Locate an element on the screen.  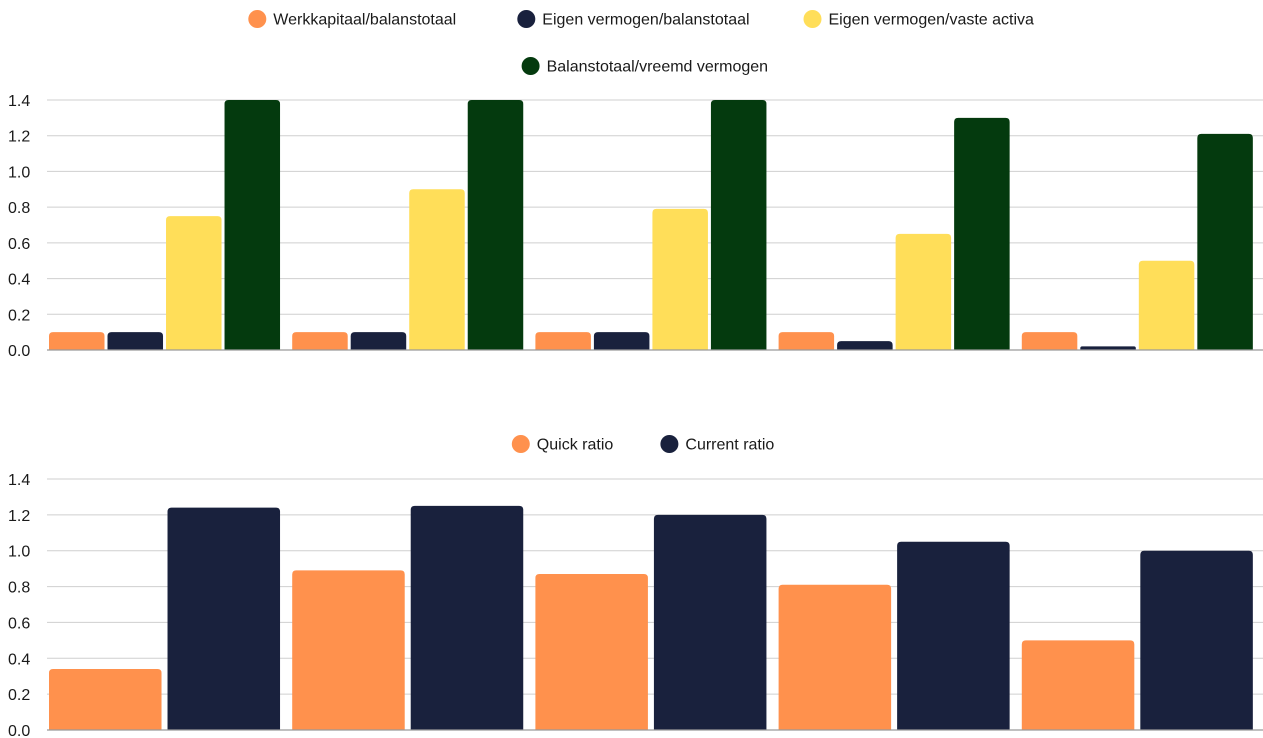
legend-label: Eigen vermogen/balanstotaal is located at coordinates (645, 20).